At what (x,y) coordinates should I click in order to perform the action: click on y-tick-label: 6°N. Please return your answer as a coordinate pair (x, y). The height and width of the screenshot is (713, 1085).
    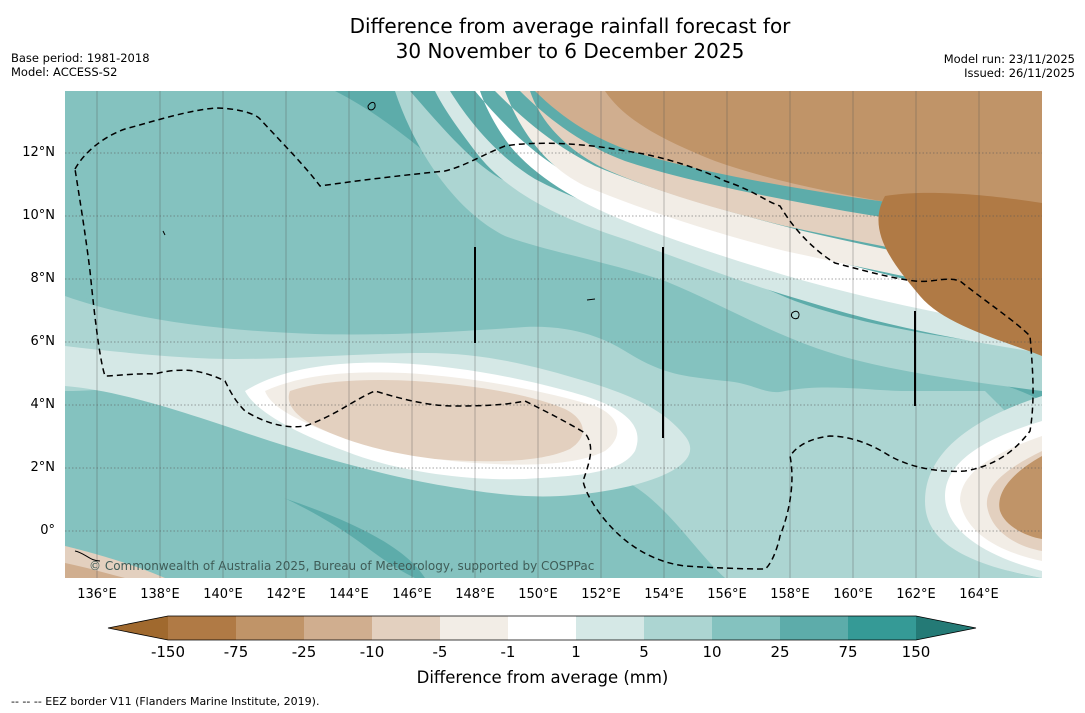
    Looking at the image, I should click on (43, 341).